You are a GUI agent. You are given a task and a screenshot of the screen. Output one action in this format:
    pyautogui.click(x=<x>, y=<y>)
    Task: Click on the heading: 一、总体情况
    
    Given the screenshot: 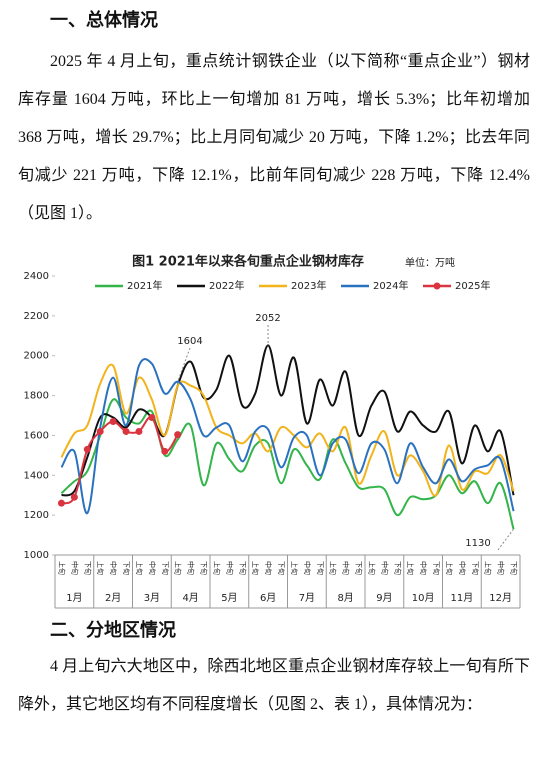 What is the action you would take?
    pyautogui.click(x=104, y=20)
    